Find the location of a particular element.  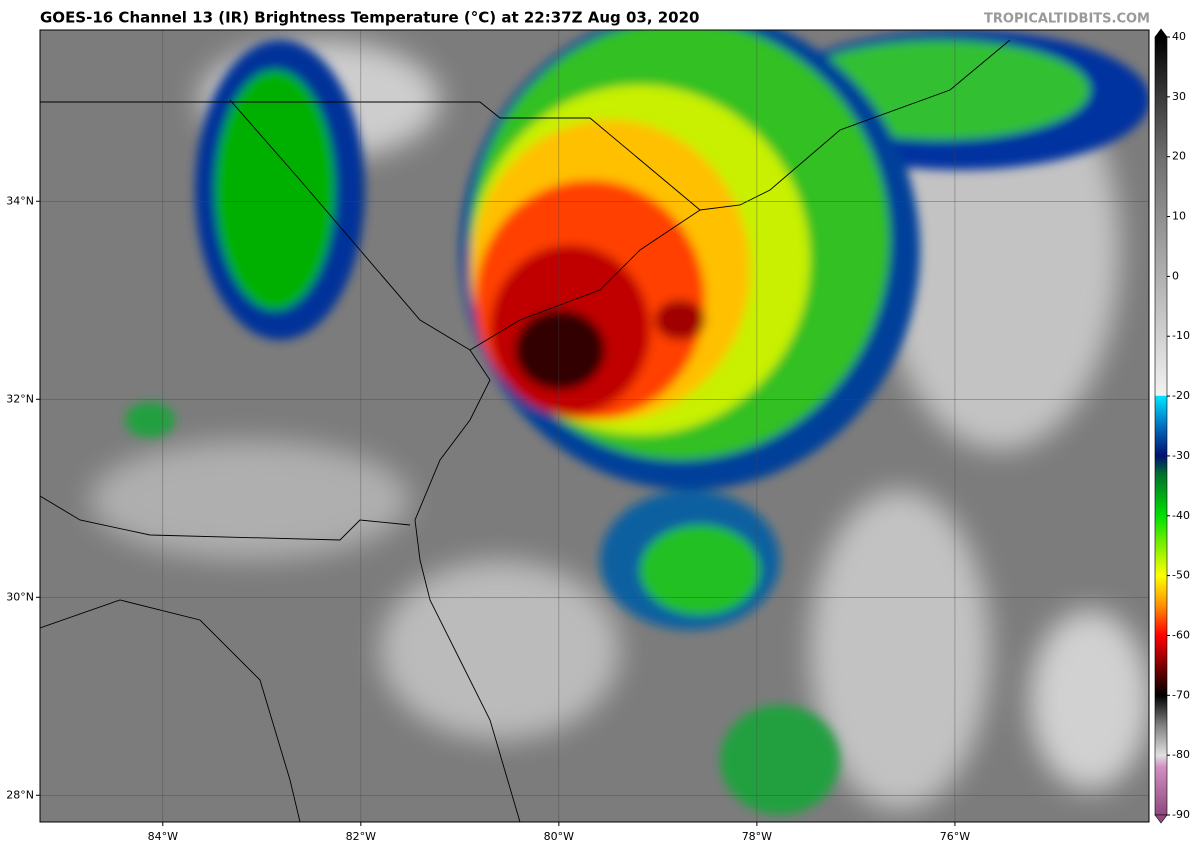

x-tick-label: 80°W is located at coordinates (559, 836).